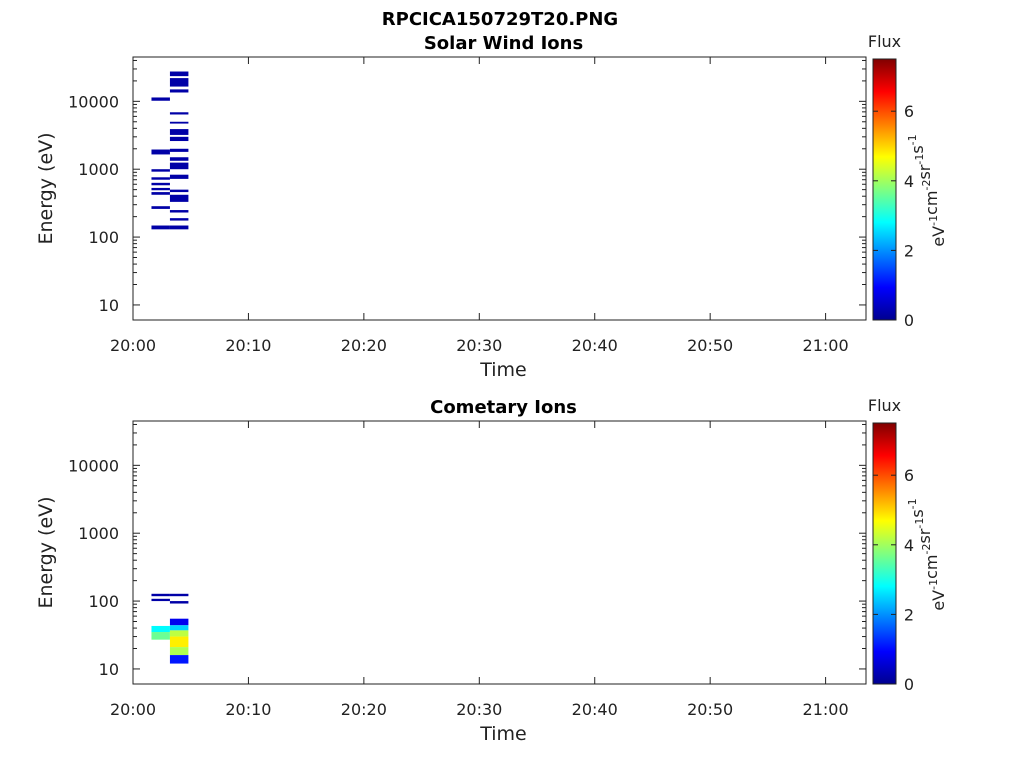 The image size is (1024, 768). Describe the element at coordinates (500, 19) in the screenshot. I see `figure-title: RPCICA150729T20.PNG` at that location.